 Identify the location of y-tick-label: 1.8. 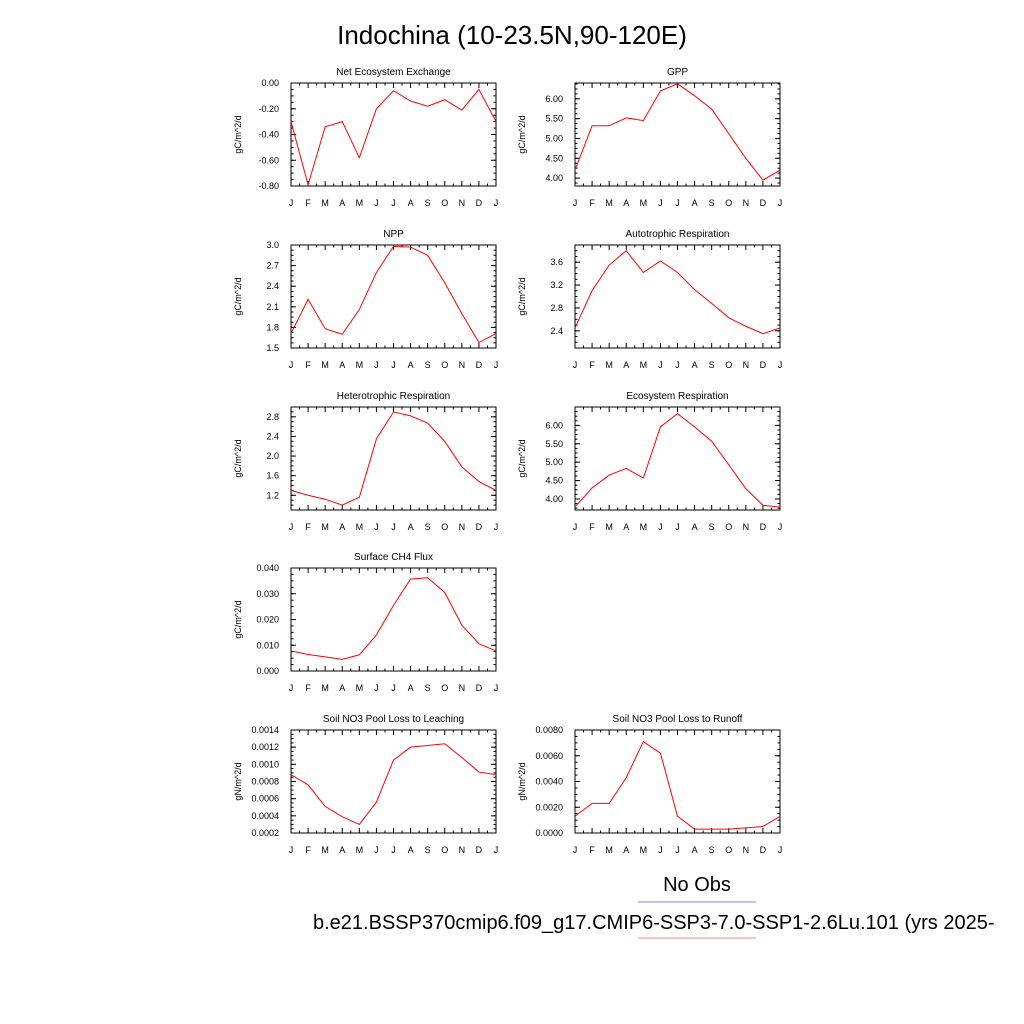
(272, 327).